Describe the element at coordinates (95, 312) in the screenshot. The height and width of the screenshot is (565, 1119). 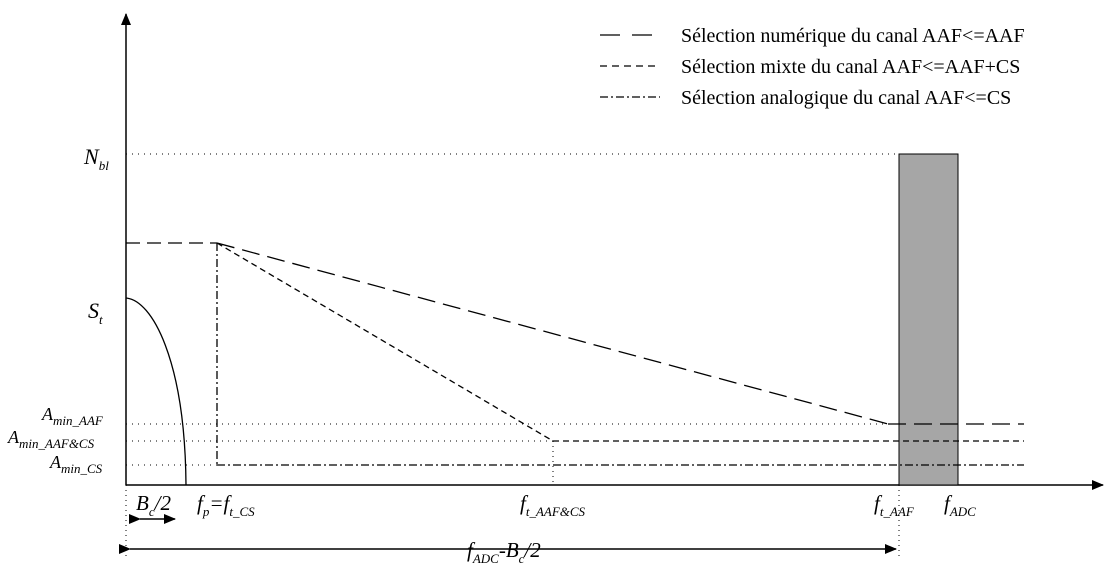
I see `label-st: St` at that location.